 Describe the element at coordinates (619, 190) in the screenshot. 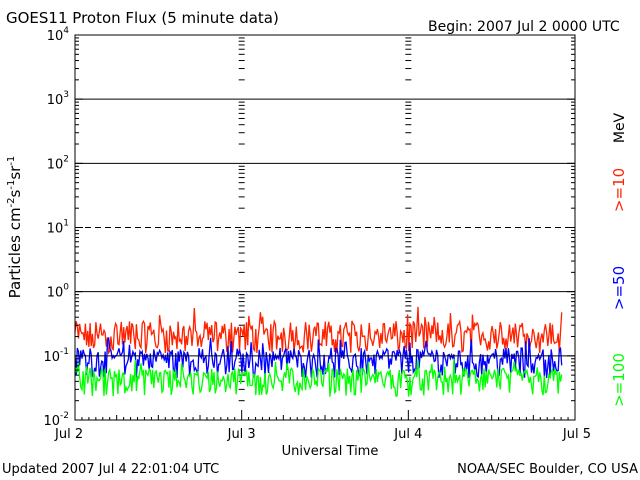

I see `legend-label: >=10` at that location.